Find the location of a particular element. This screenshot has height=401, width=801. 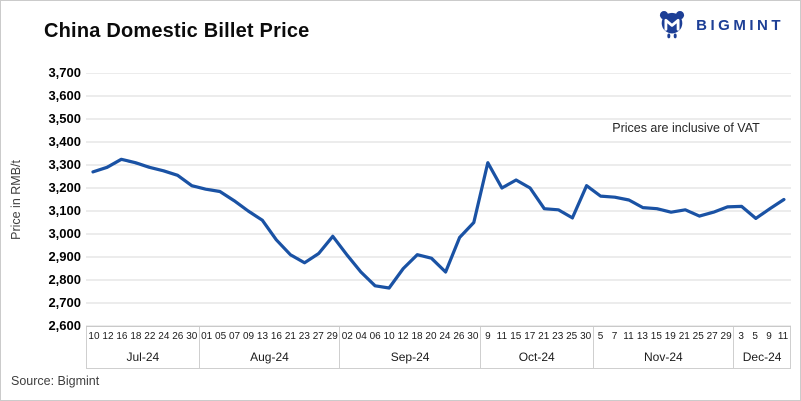

day-labels-row: 5 7 11 13 15 19 21 25 27 29 is located at coordinates (664, 337).